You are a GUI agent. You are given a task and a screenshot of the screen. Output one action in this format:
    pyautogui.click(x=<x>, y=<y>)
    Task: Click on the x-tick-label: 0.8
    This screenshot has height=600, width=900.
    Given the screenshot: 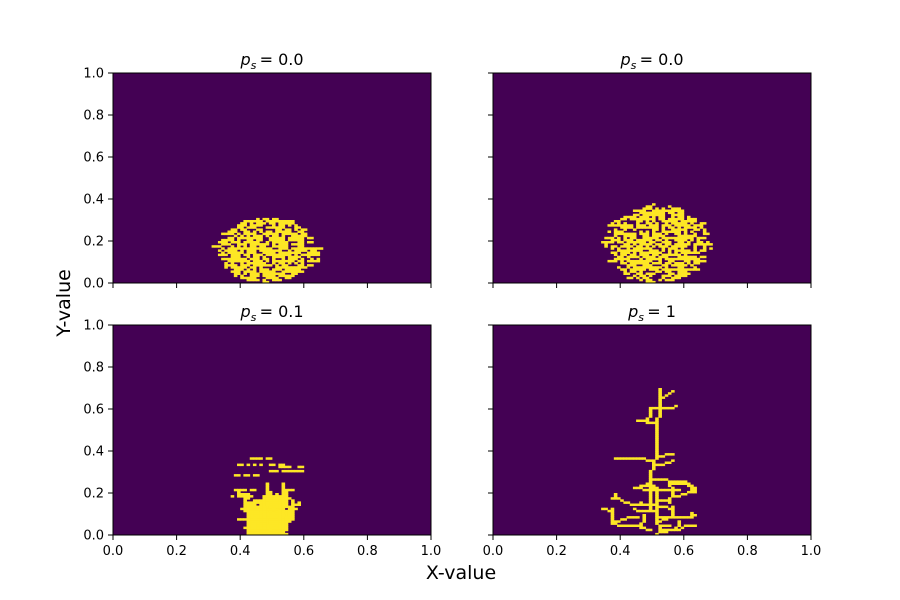 What is the action you would take?
    pyautogui.click(x=747, y=551)
    